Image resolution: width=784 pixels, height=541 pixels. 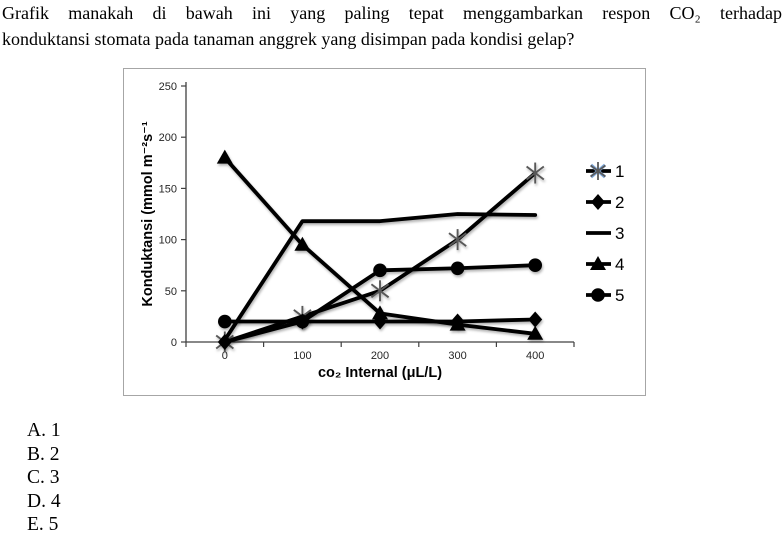 What do you see at coordinates (535, 356) in the screenshot?
I see `x-tick-label: 400` at bounding box center [535, 356].